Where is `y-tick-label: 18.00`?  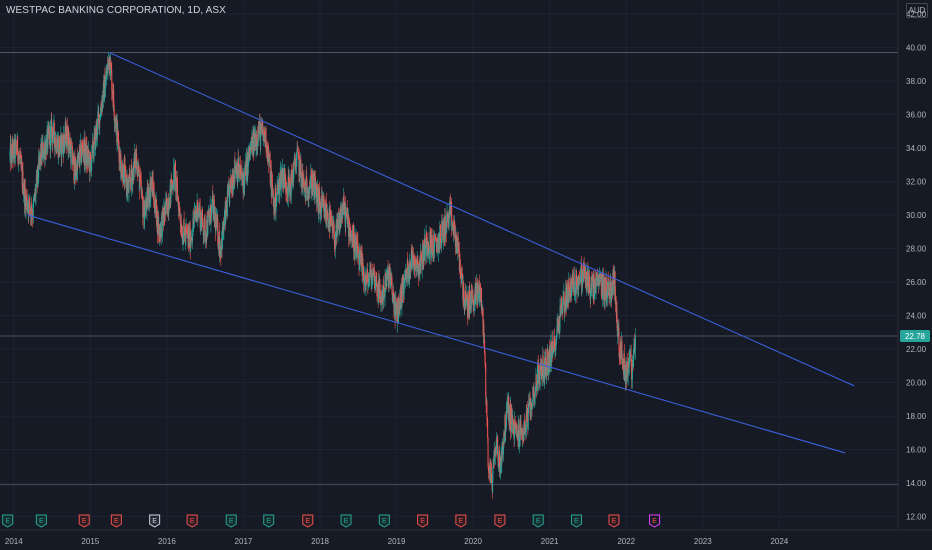 y-tick-label: 18.00 is located at coordinates (916, 416).